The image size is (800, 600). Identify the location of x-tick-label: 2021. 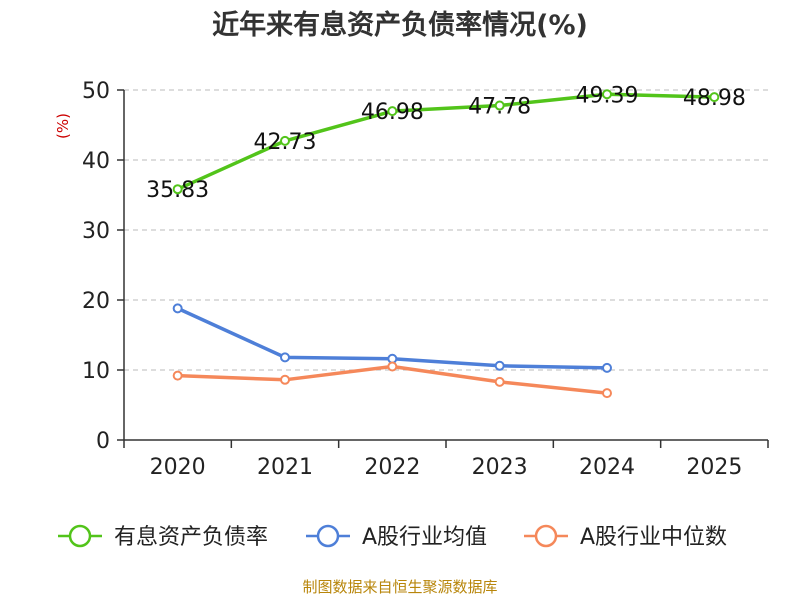
(285, 467).